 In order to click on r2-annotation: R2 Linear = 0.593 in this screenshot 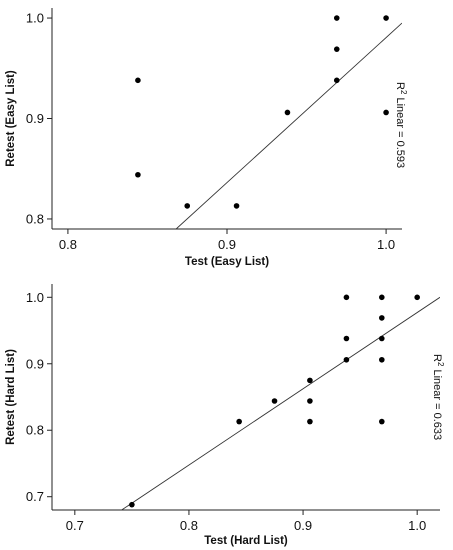, I will do `click(401, 125)`.